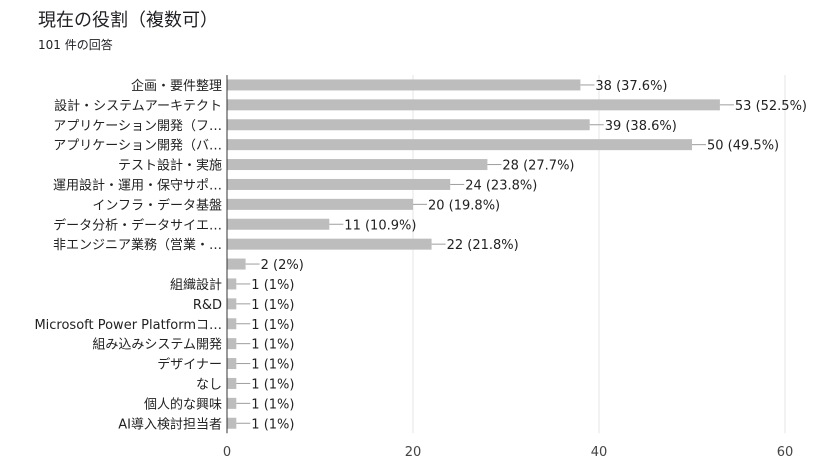 This screenshot has height=472, width=830. I want to click on x-tick-label: 20, so click(413, 452).